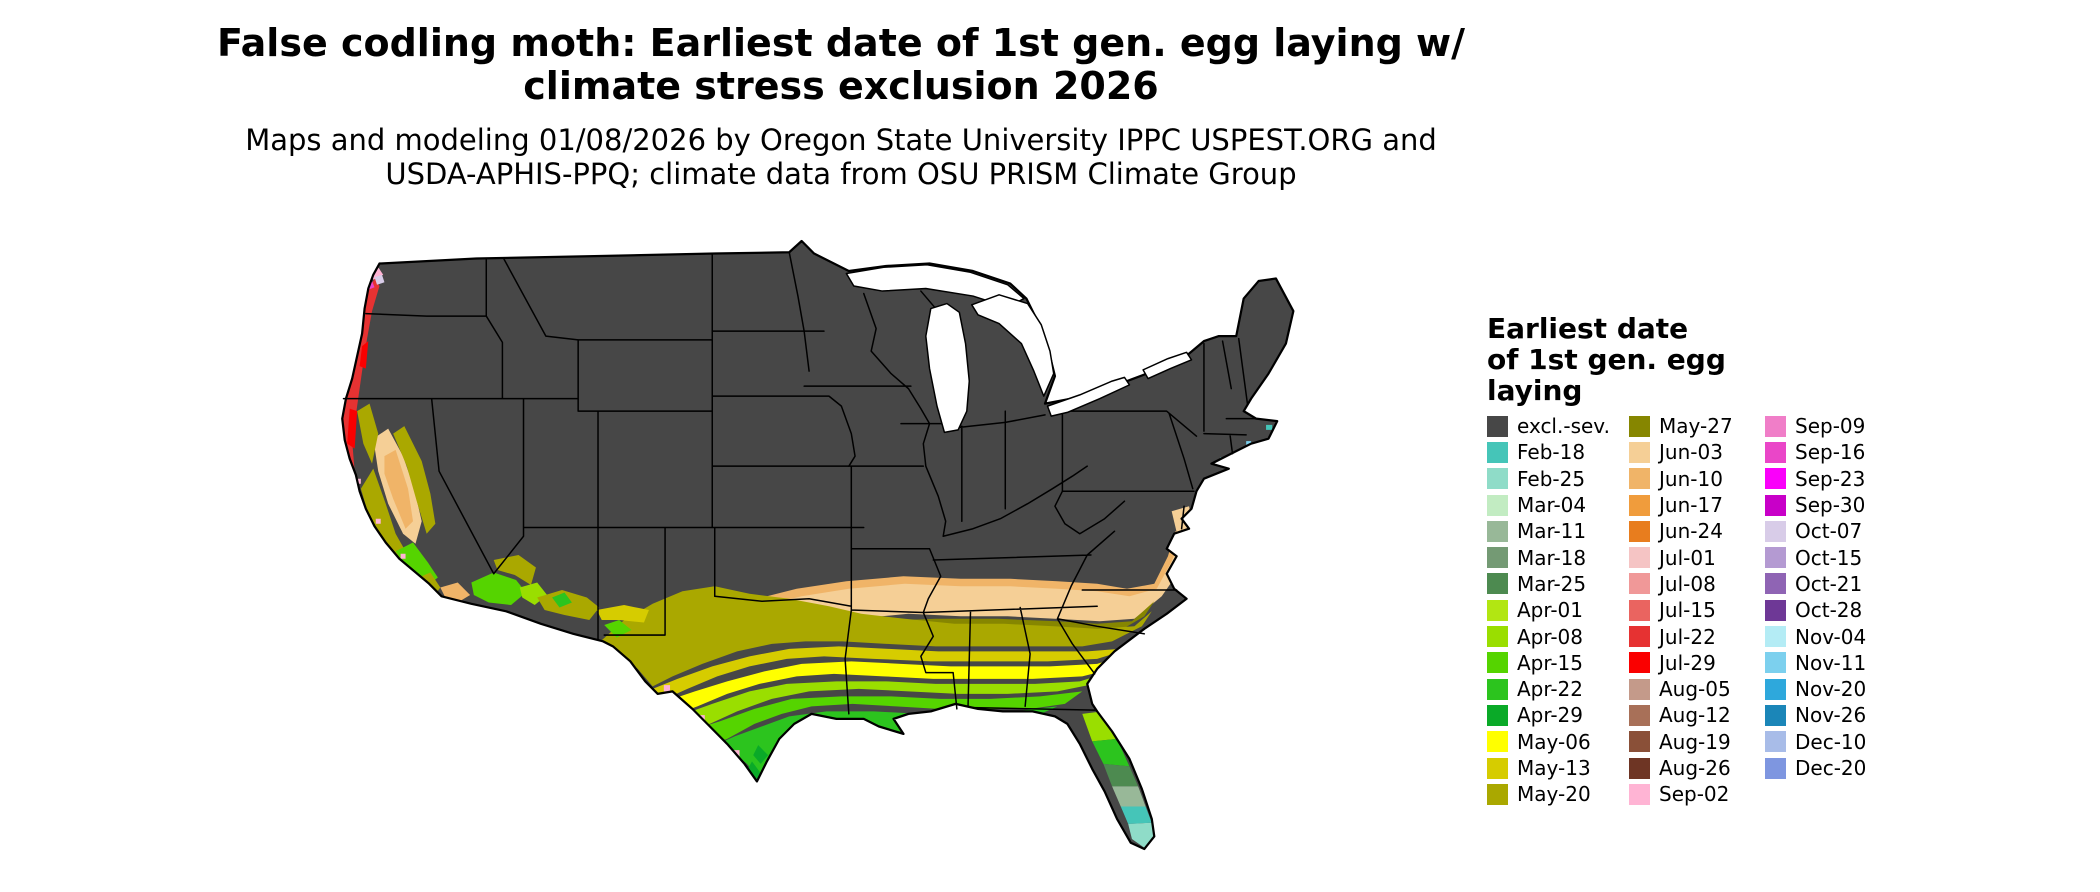  I want to click on region-nm-south, so click(622, 614).